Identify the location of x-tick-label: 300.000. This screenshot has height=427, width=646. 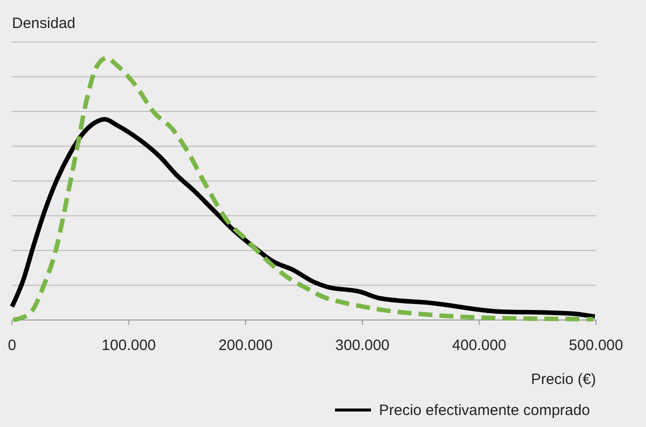
(362, 345).